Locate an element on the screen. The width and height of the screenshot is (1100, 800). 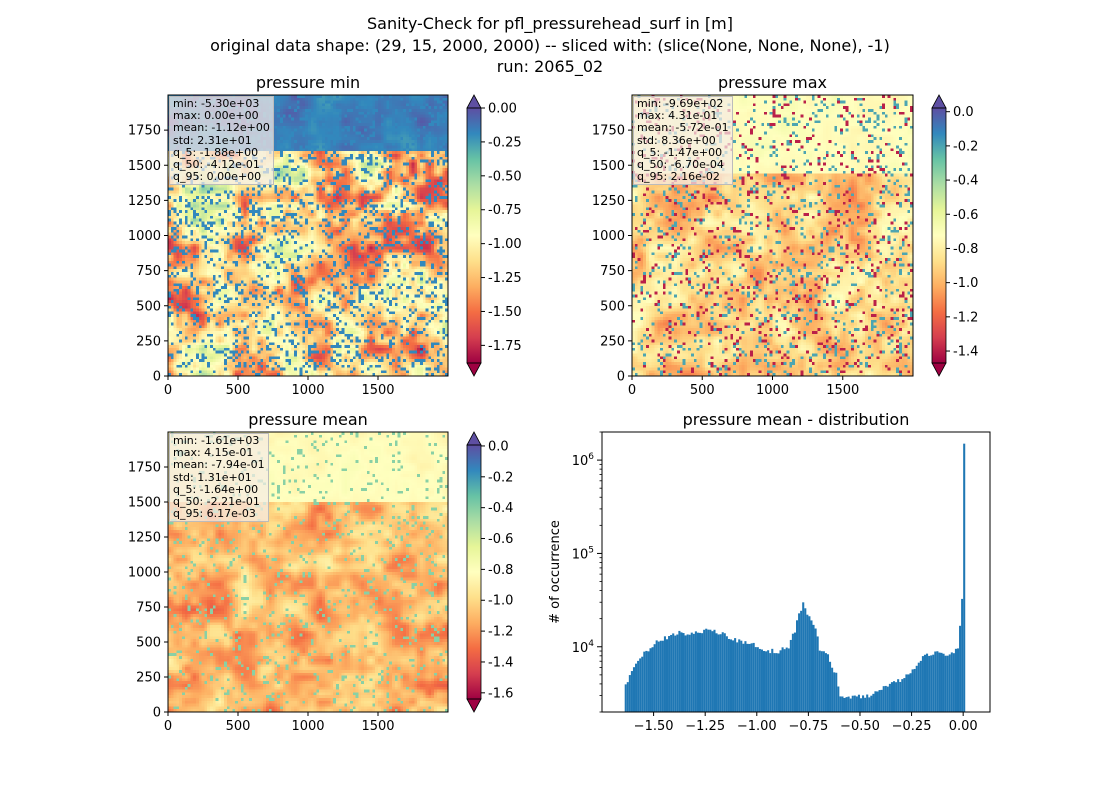
x-tick-label: −0.50 is located at coordinates (860, 726).